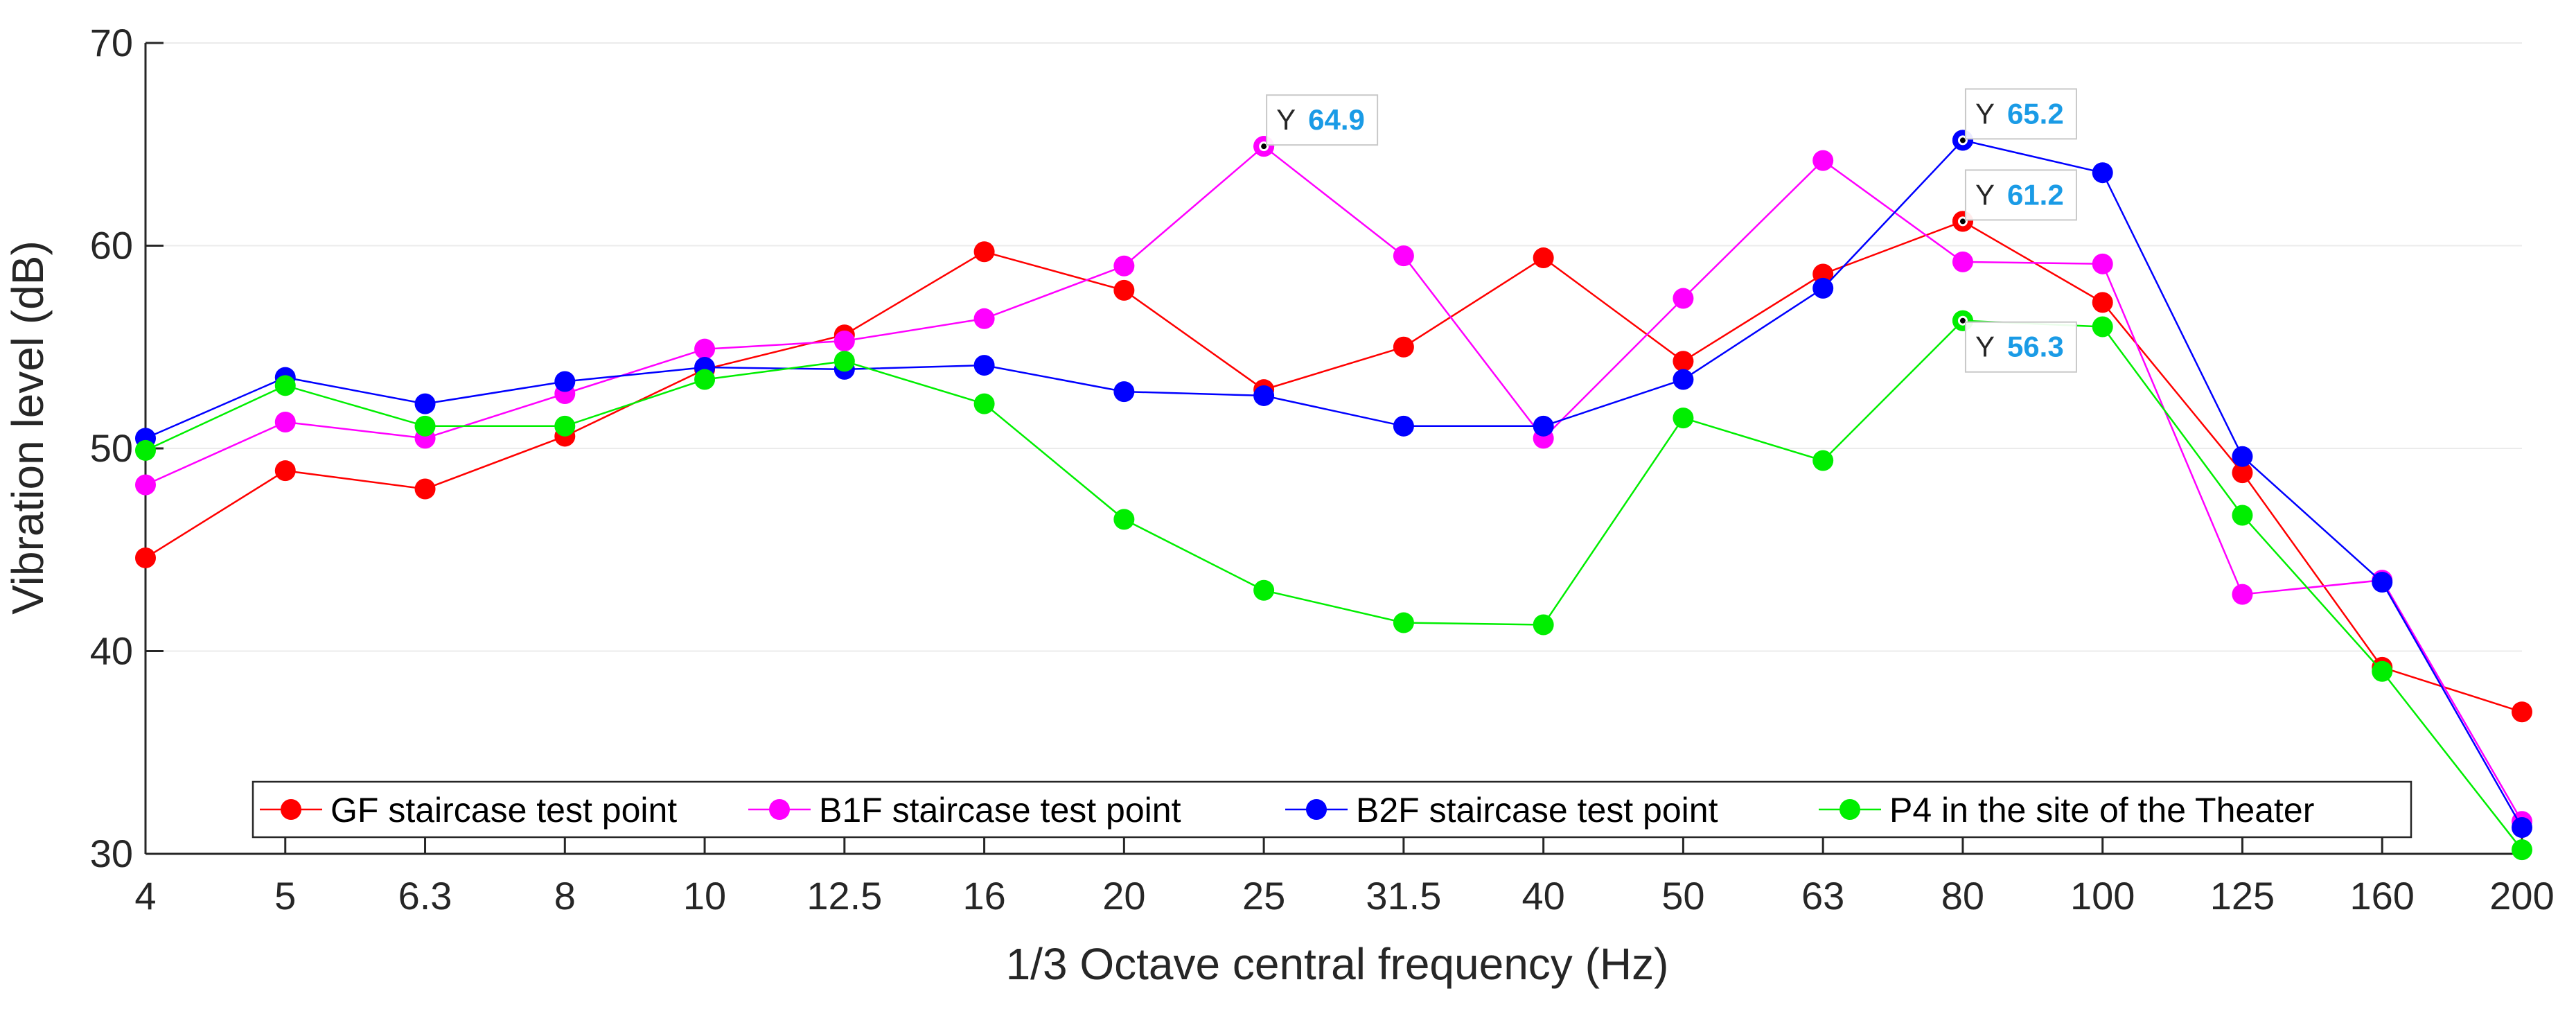 This screenshot has height=1016, width=2576. What do you see at coordinates (2521, 896) in the screenshot?
I see `x-tick-label: 200` at bounding box center [2521, 896].